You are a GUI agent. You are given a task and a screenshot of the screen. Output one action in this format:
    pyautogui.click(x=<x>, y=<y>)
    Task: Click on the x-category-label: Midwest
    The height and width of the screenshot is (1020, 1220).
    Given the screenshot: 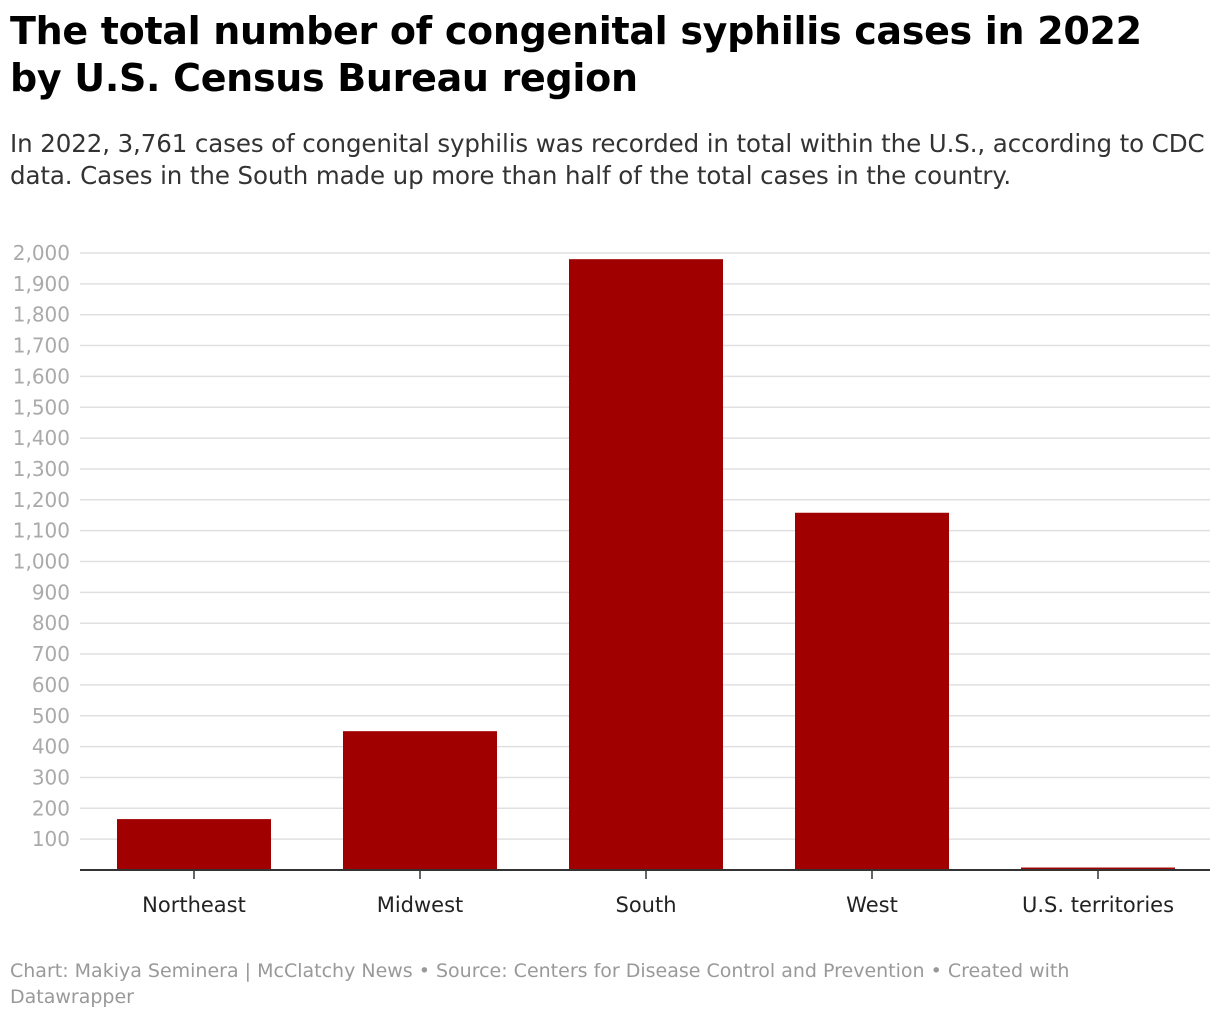 What is the action you would take?
    pyautogui.click(x=420, y=905)
    